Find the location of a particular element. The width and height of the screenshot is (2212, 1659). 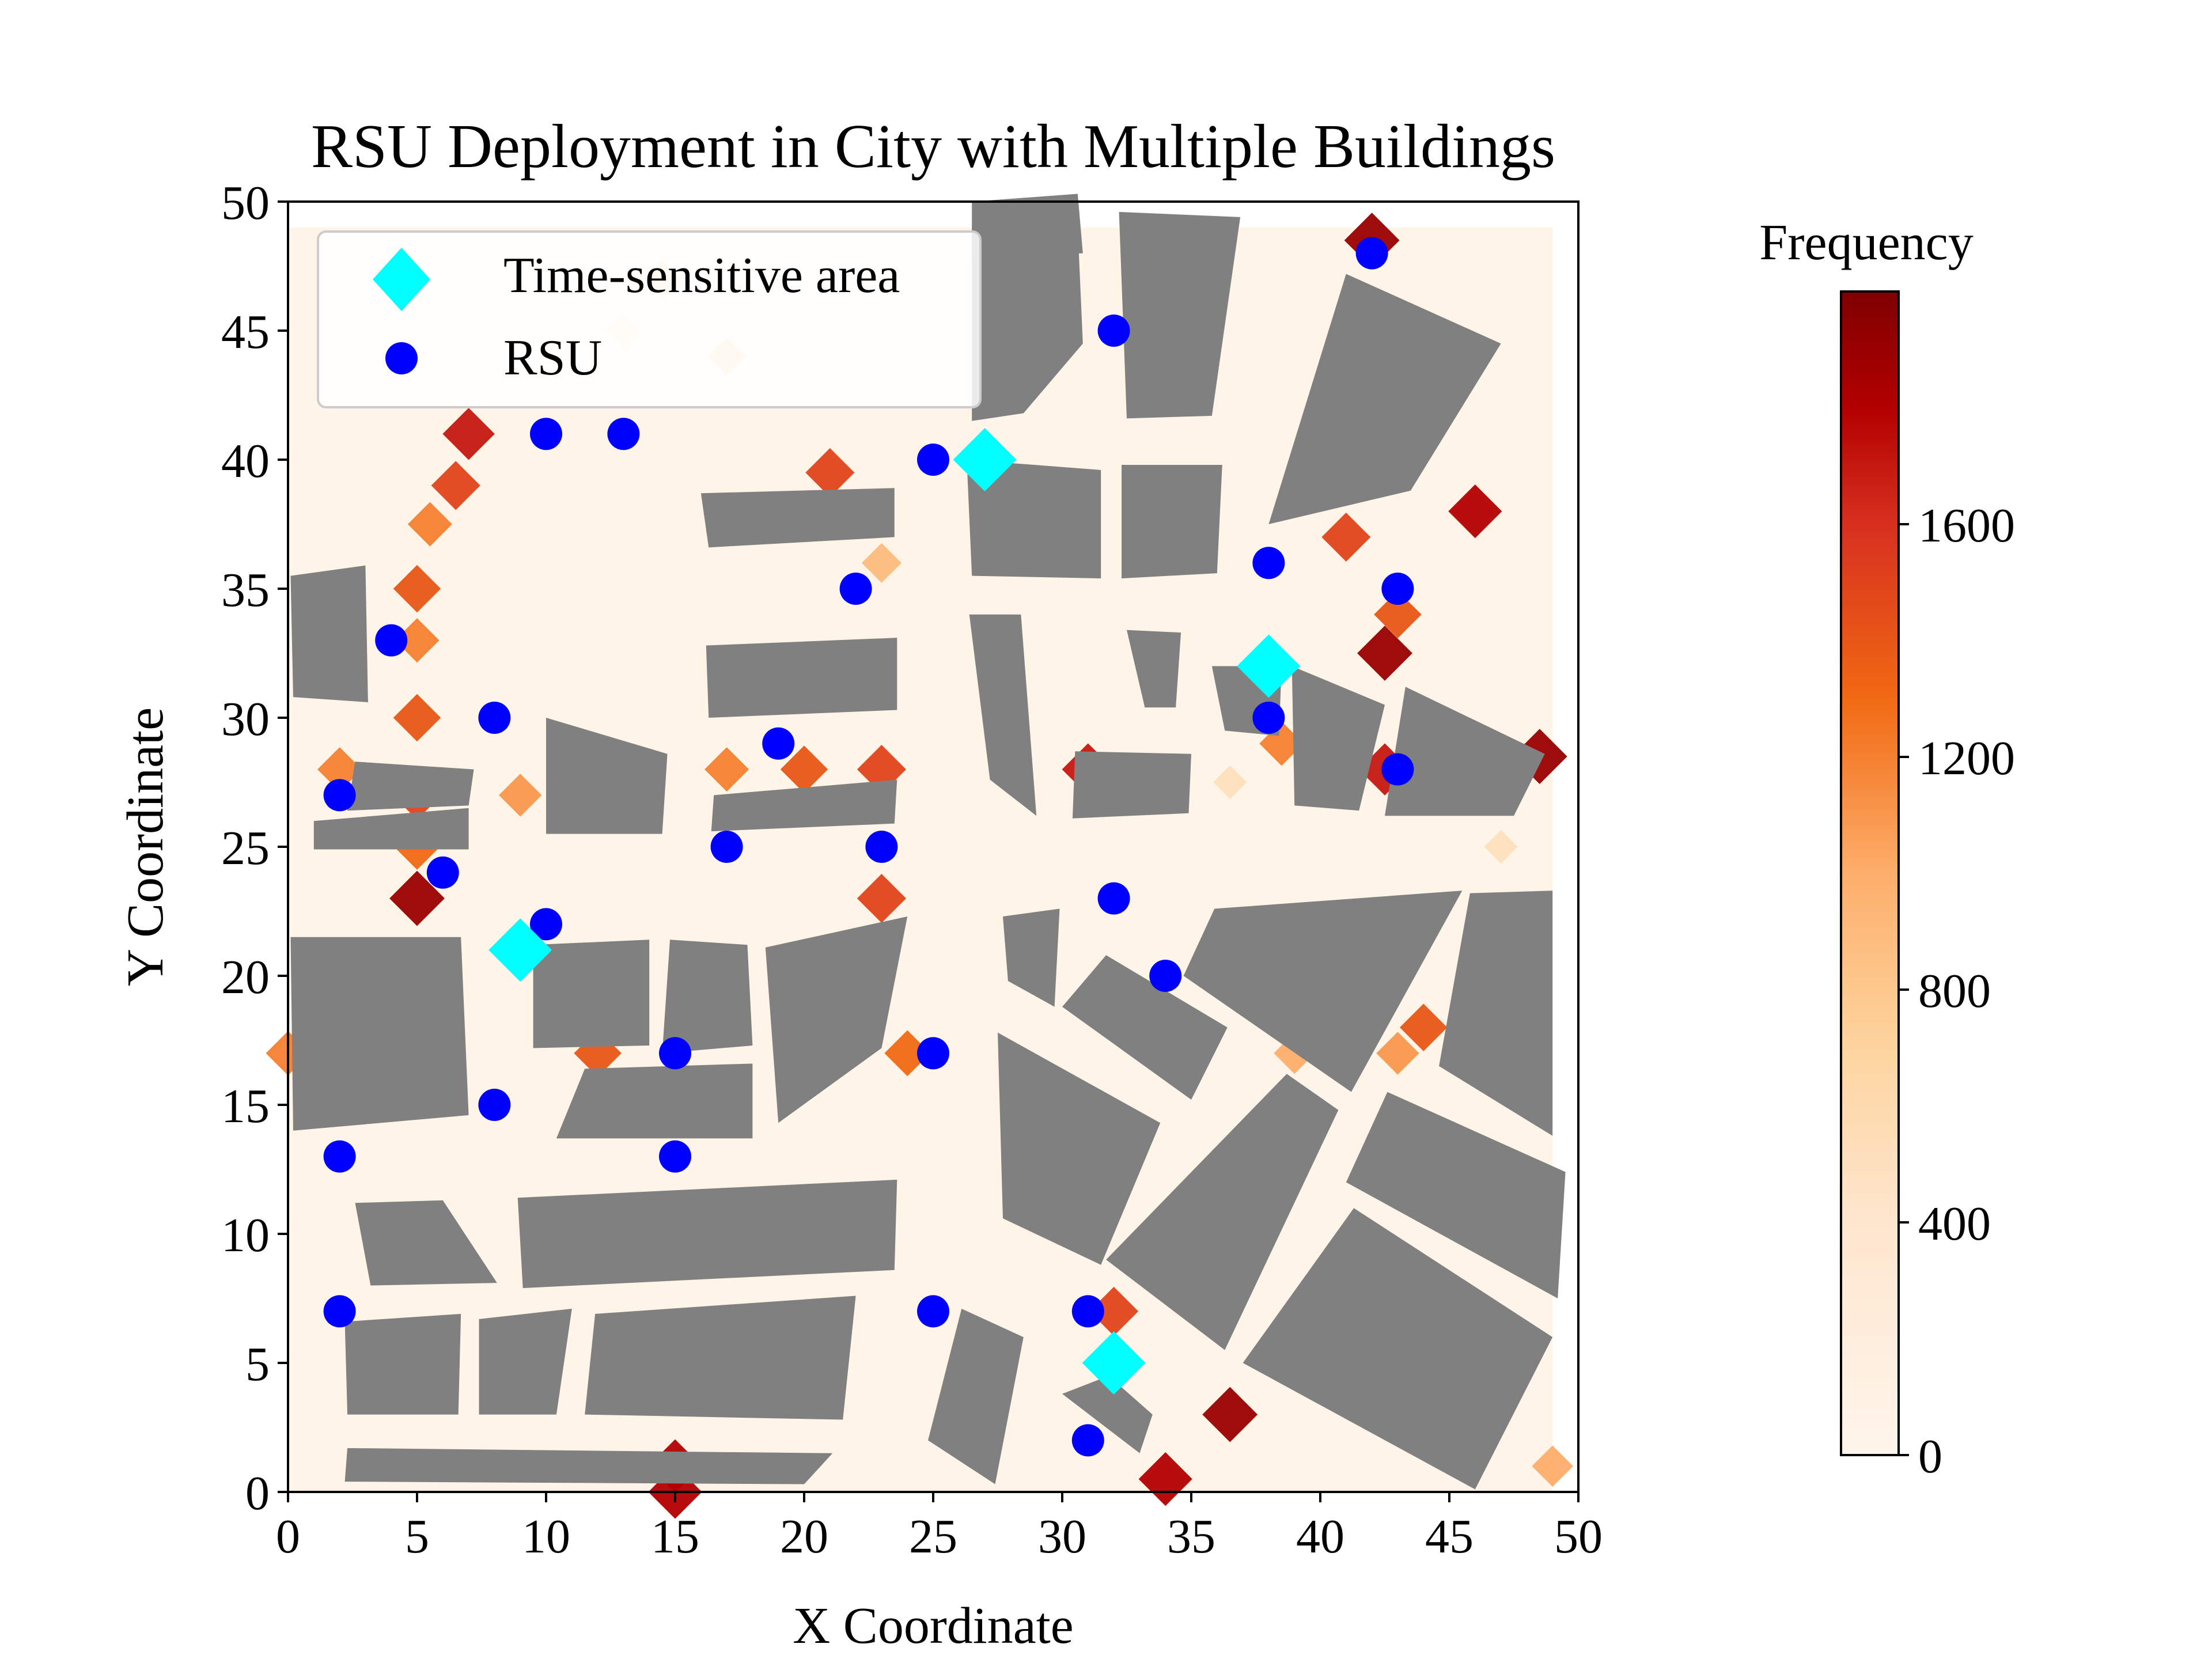

y-tick-label: 20 is located at coordinates (245, 977).